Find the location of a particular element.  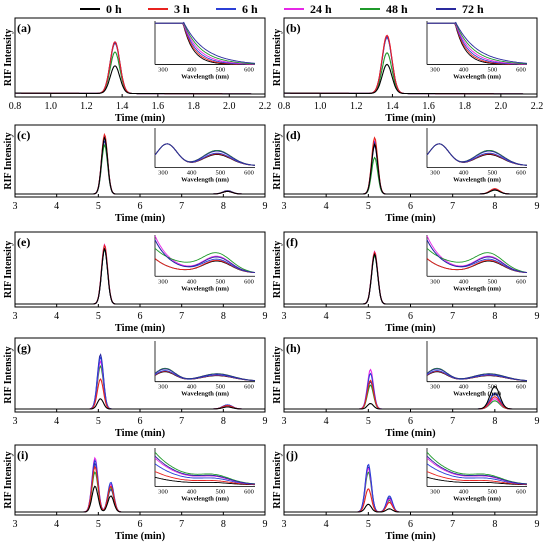

legend-label: 0 h is located at coordinates (114, 9).